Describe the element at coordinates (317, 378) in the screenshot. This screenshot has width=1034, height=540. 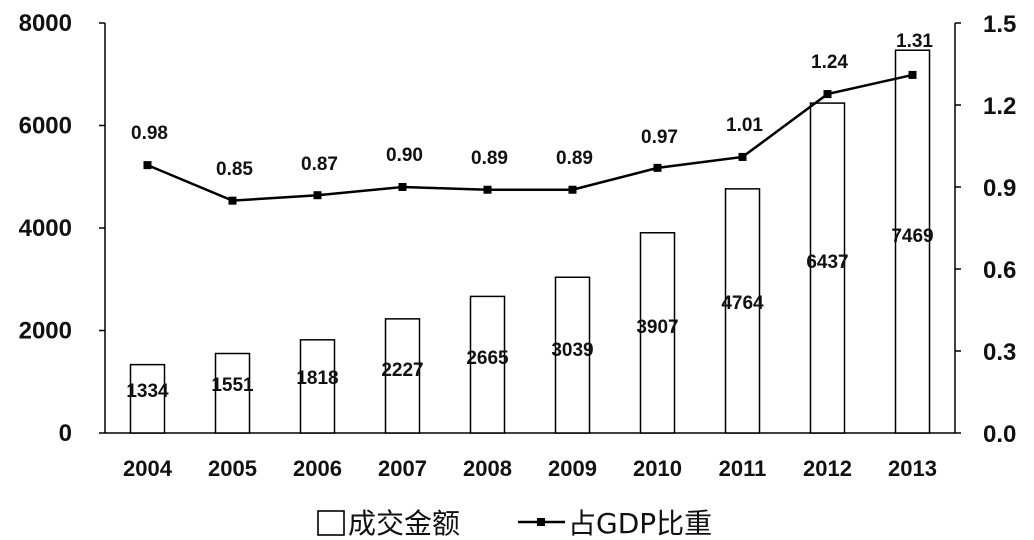
I see `bar-data-label: 1818` at that location.